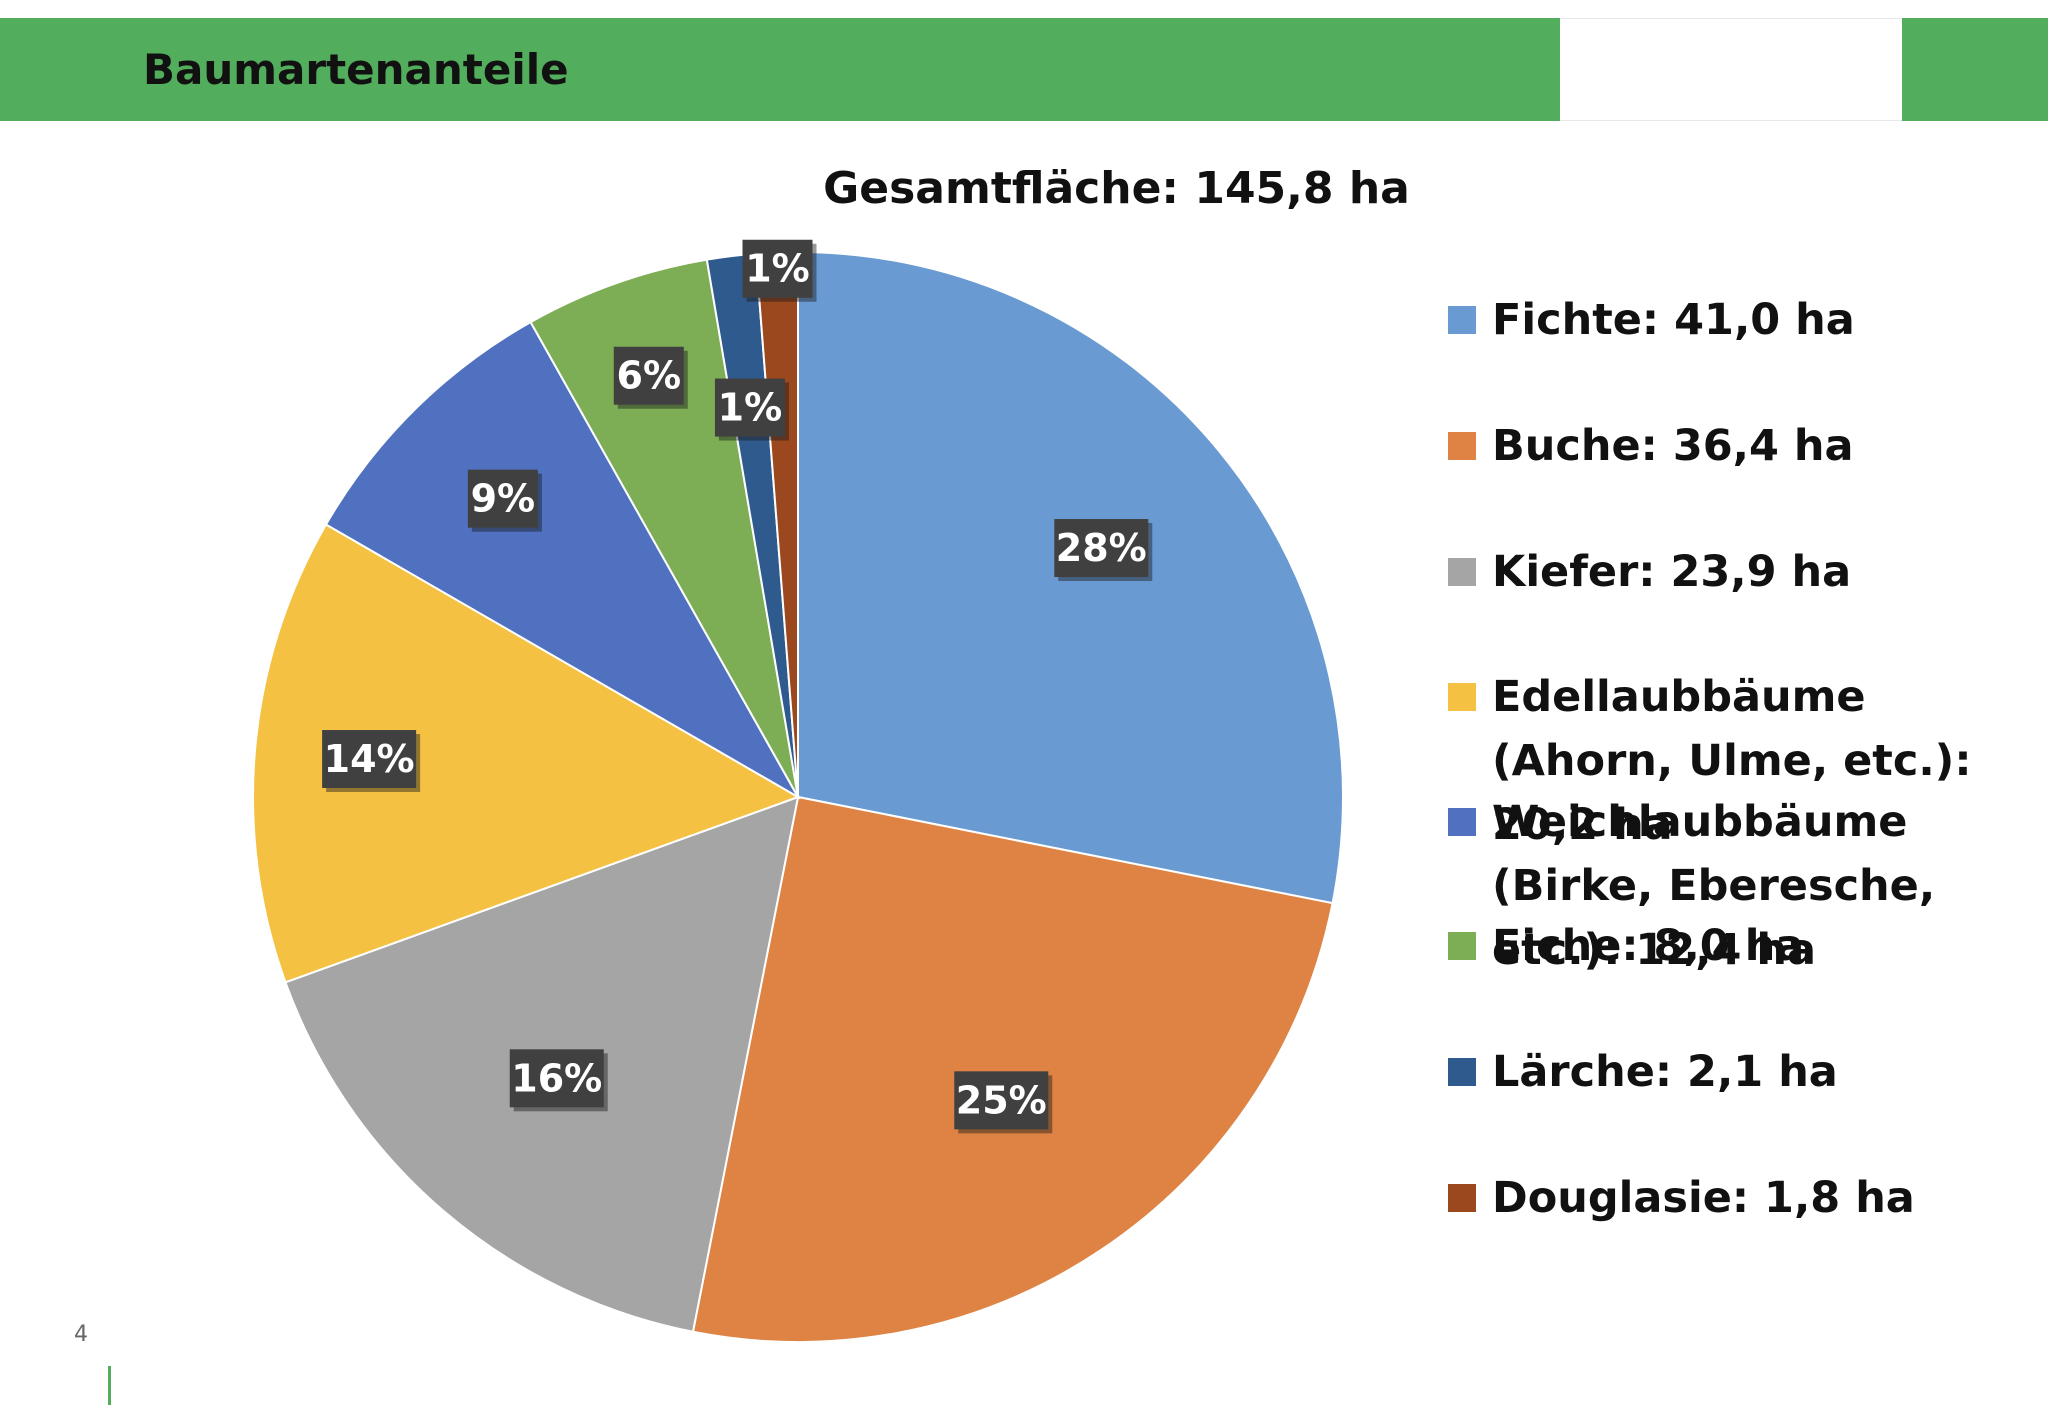  I want to click on data-label-eiche: 6%, so click(650, 377).